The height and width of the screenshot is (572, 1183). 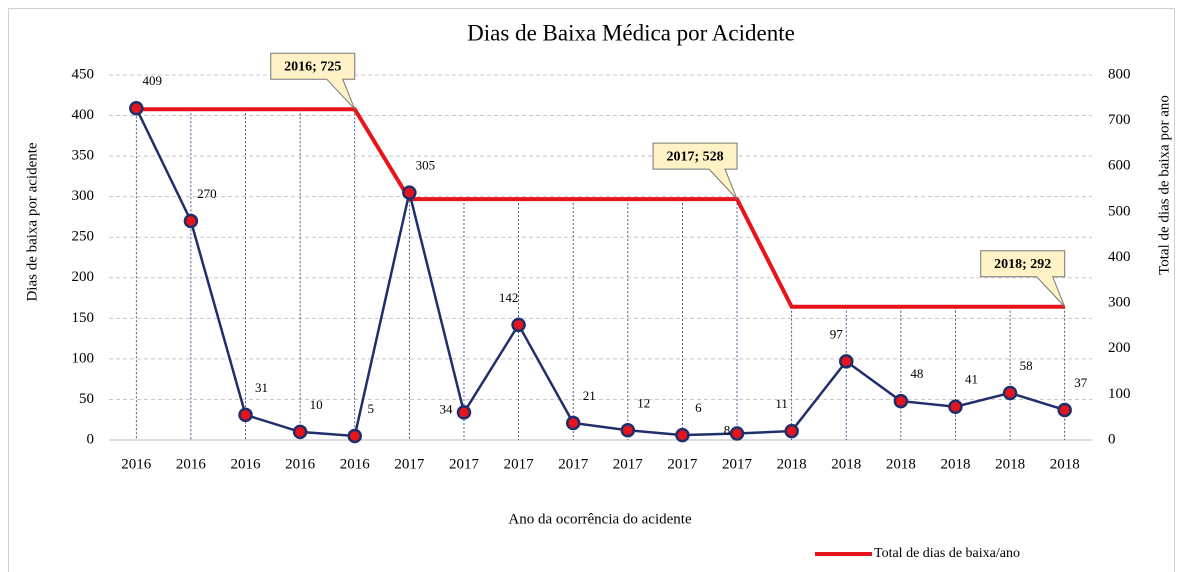 I want to click on data-label: 8, so click(x=727, y=429).